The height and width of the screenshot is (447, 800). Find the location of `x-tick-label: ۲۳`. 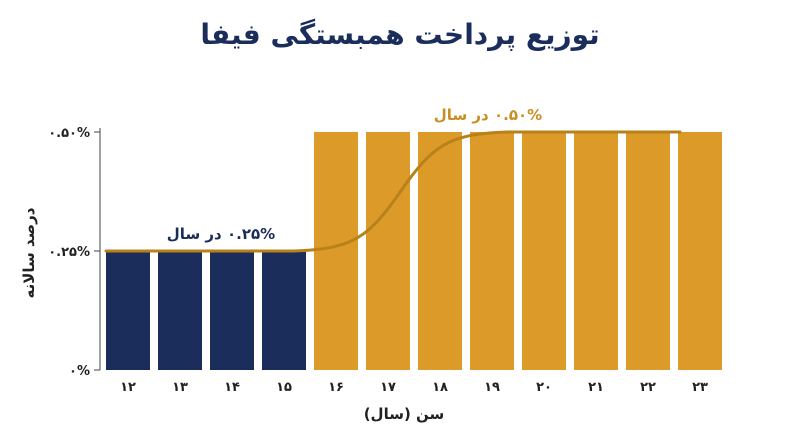

x-tick-label: ۲۳ is located at coordinates (700, 387).